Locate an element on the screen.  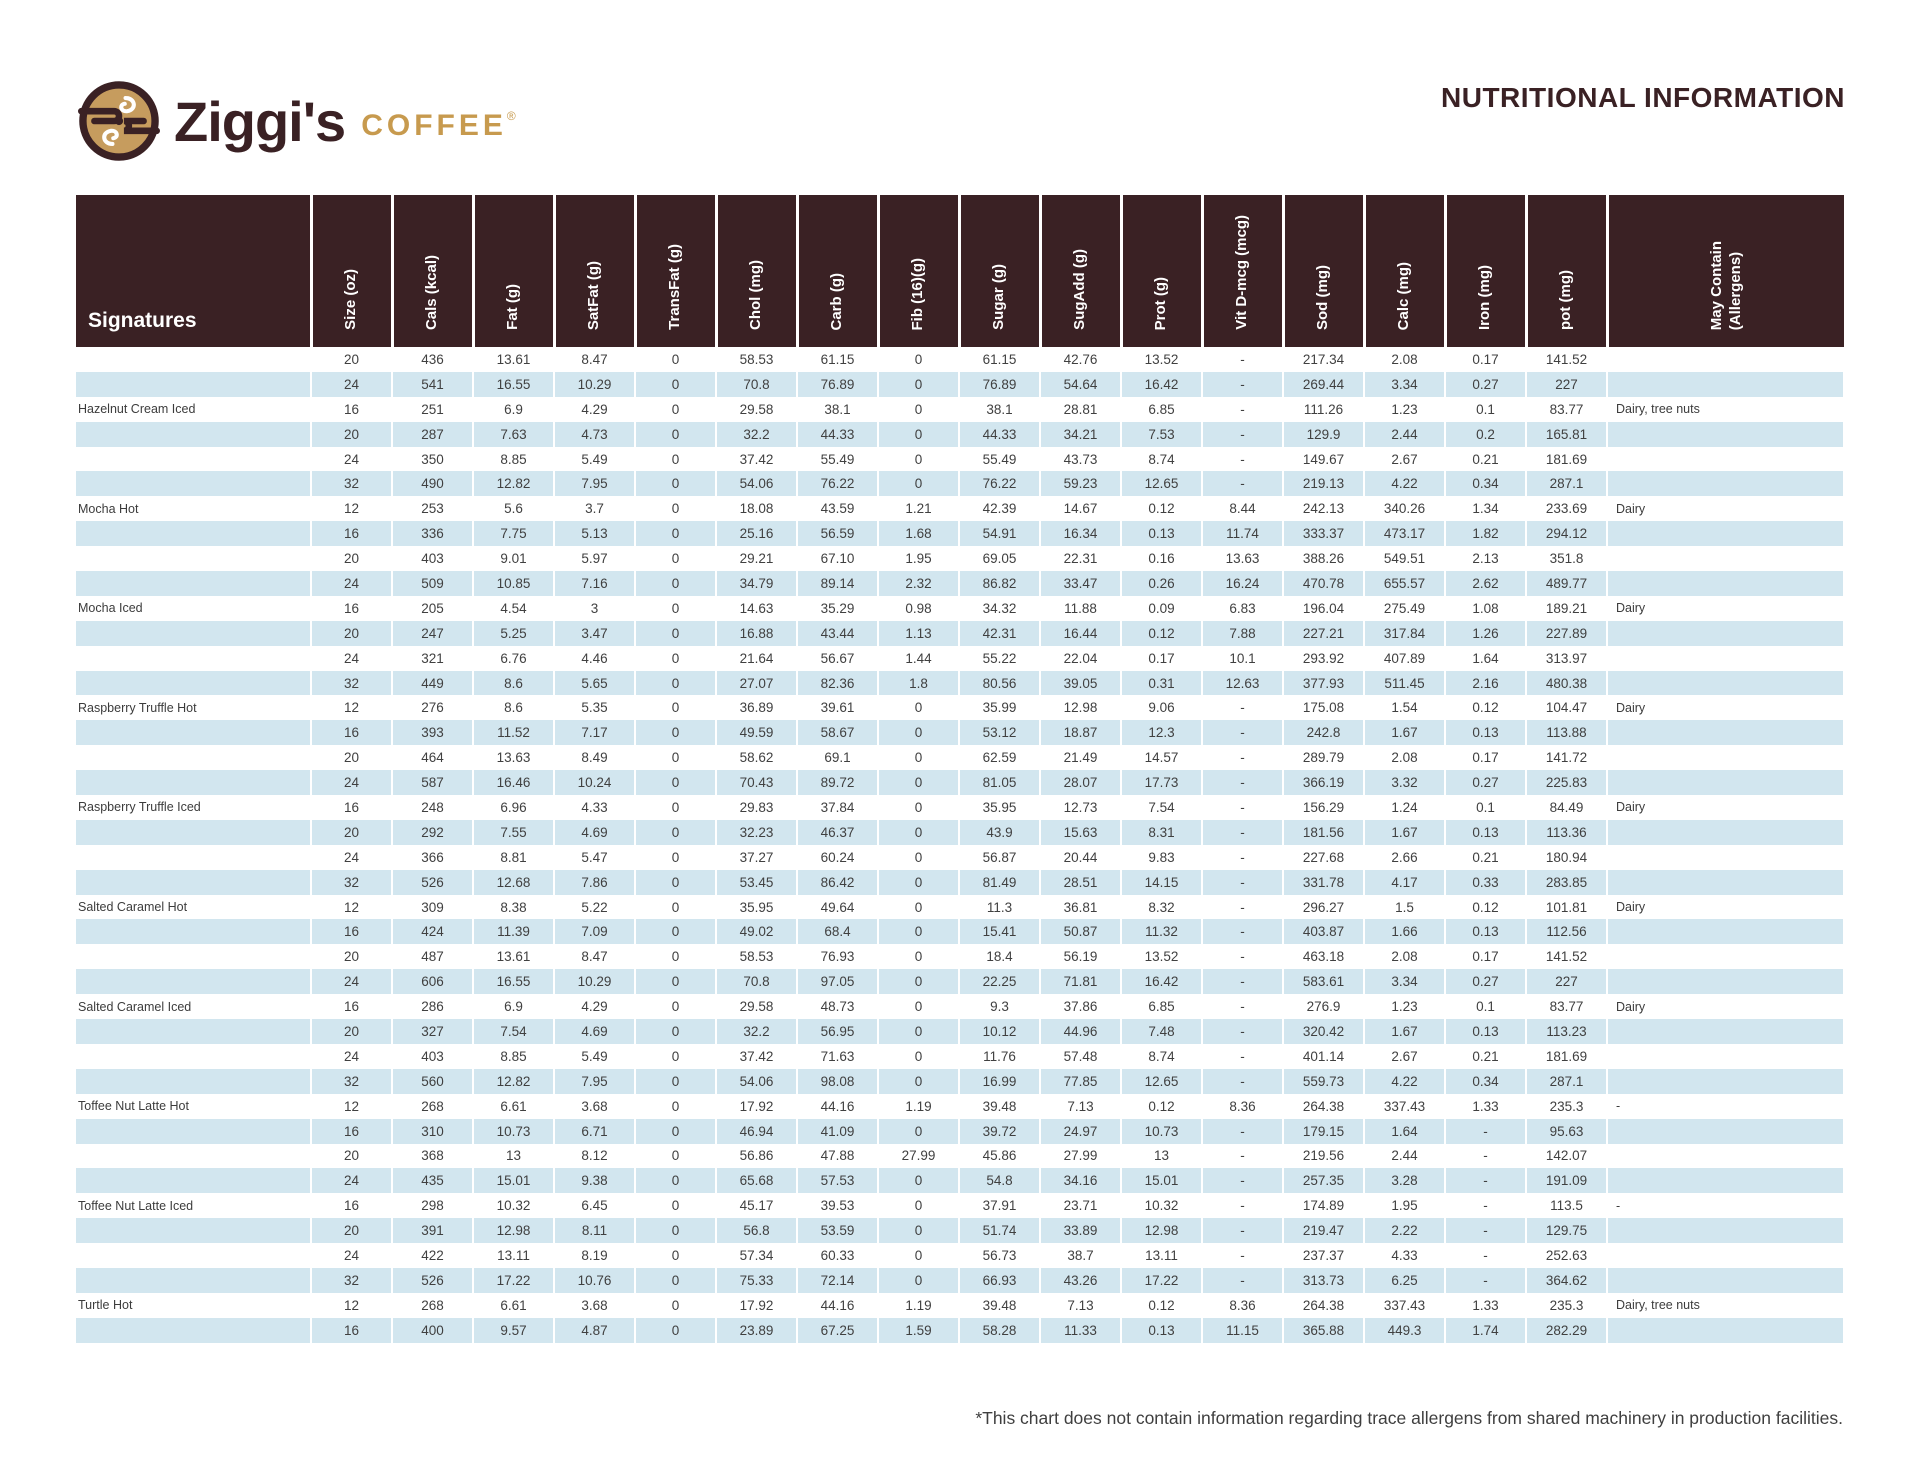
value-cell: 81.49 is located at coordinates (1000, 882).